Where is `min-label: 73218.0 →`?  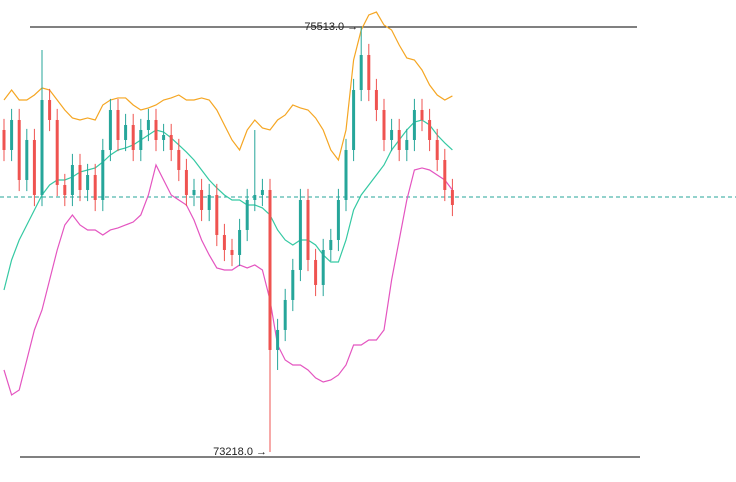
min-label: 73218.0 → is located at coordinates (240, 452).